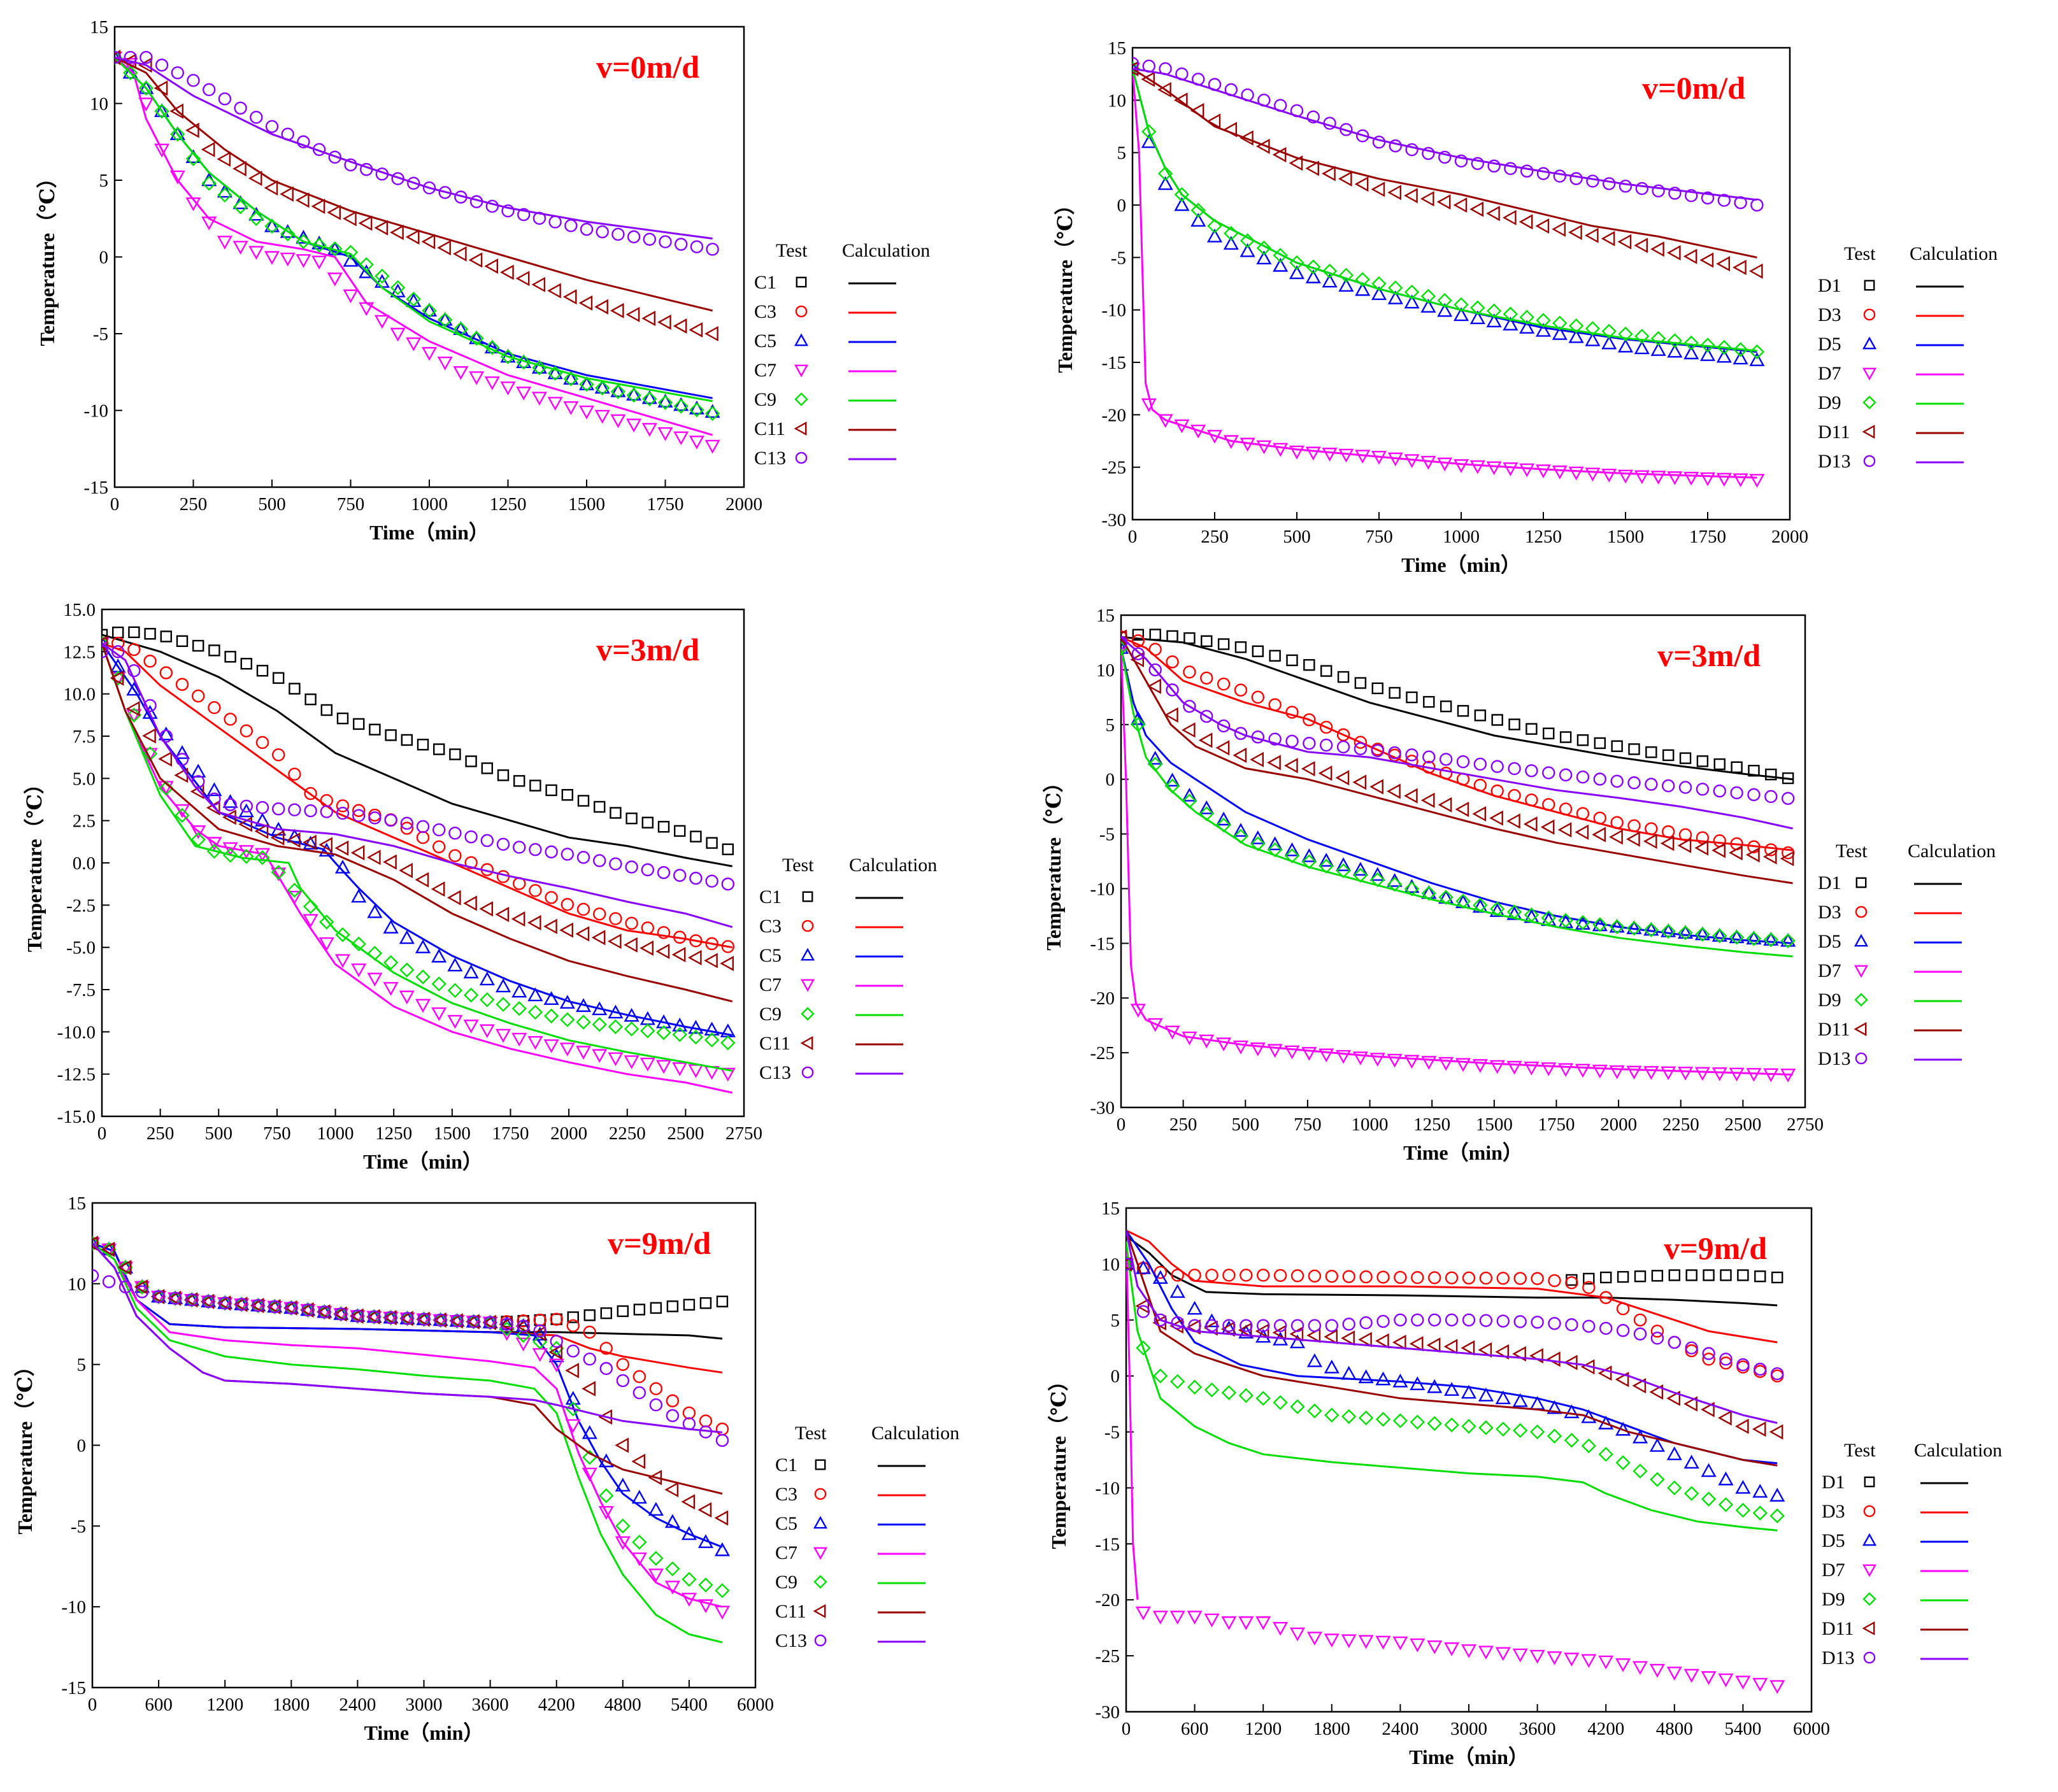 Image resolution: width=2058 pixels, height=1792 pixels. Describe the element at coordinates (277, 1133) in the screenshot. I see `x-tick-label: 750` at that location.